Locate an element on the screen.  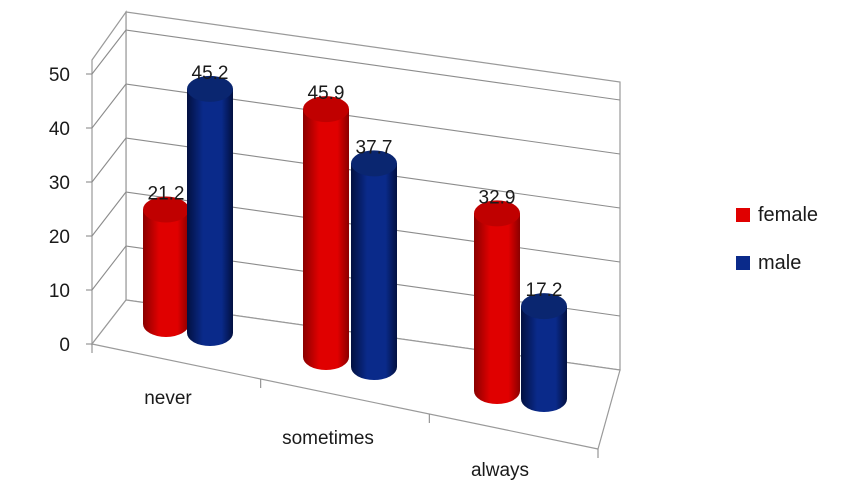
legend-swatch-male is located at coordinates (743, 263).